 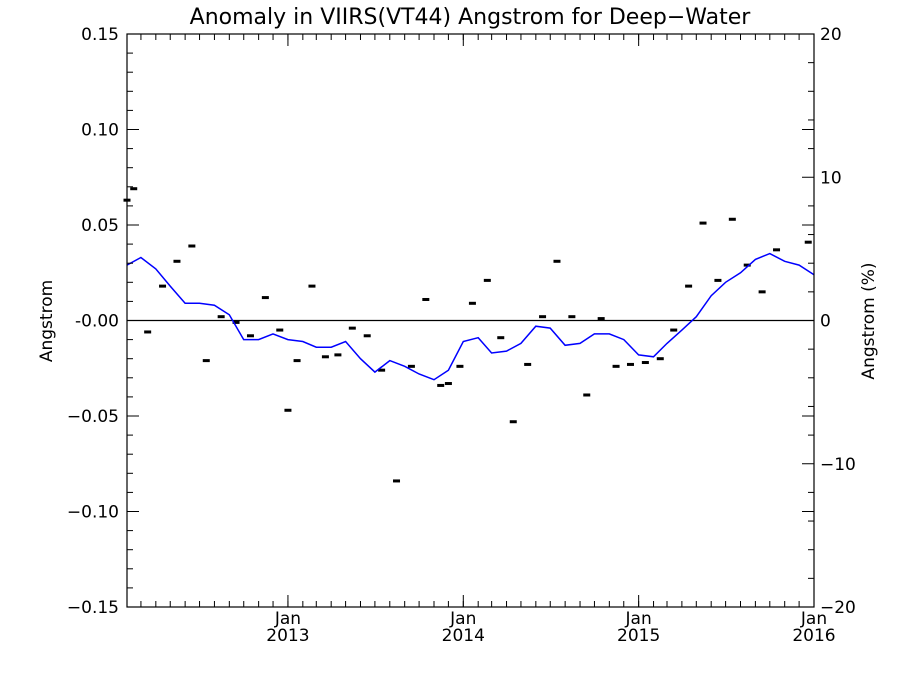 What do you see at coordinates (638, 636) in the screenshot?
I see `x-tick-label-year: 2015` at bounding box center [638, 636].